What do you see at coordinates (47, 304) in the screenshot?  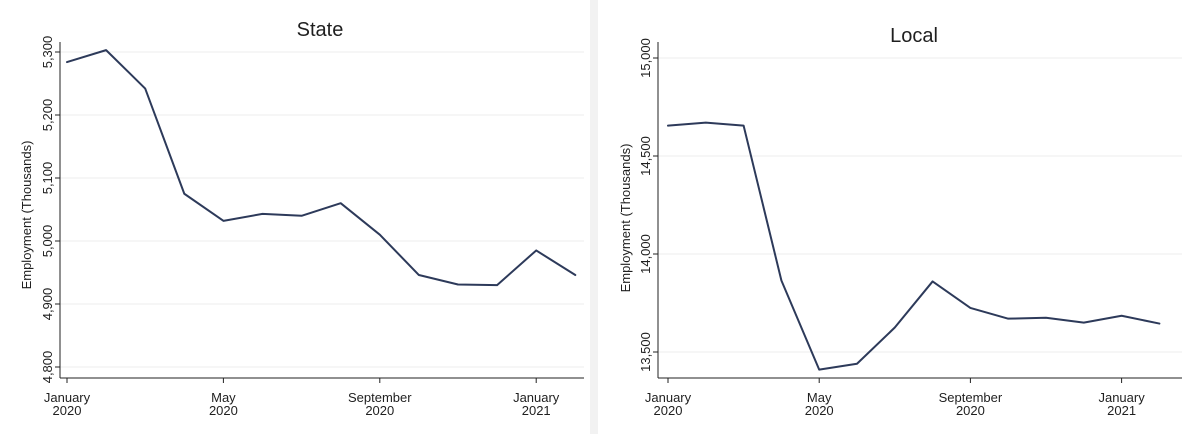 I see `y-tick-label-state: 4,900` at bounding box center [47, 304].